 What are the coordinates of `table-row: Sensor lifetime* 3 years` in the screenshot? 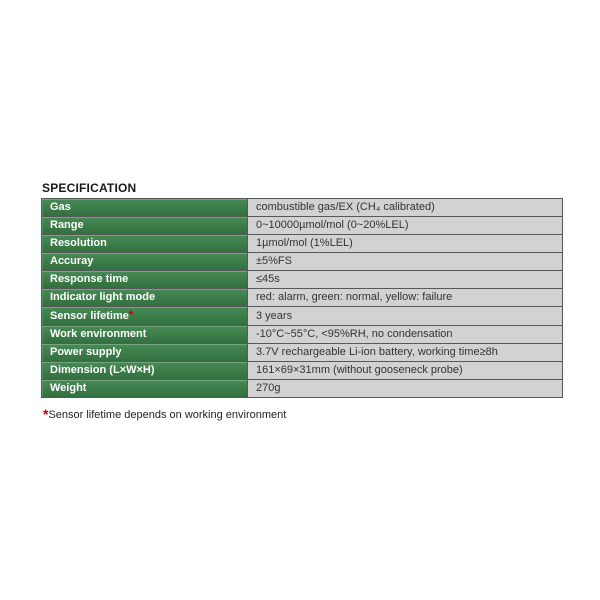 It's located at (302, 316).